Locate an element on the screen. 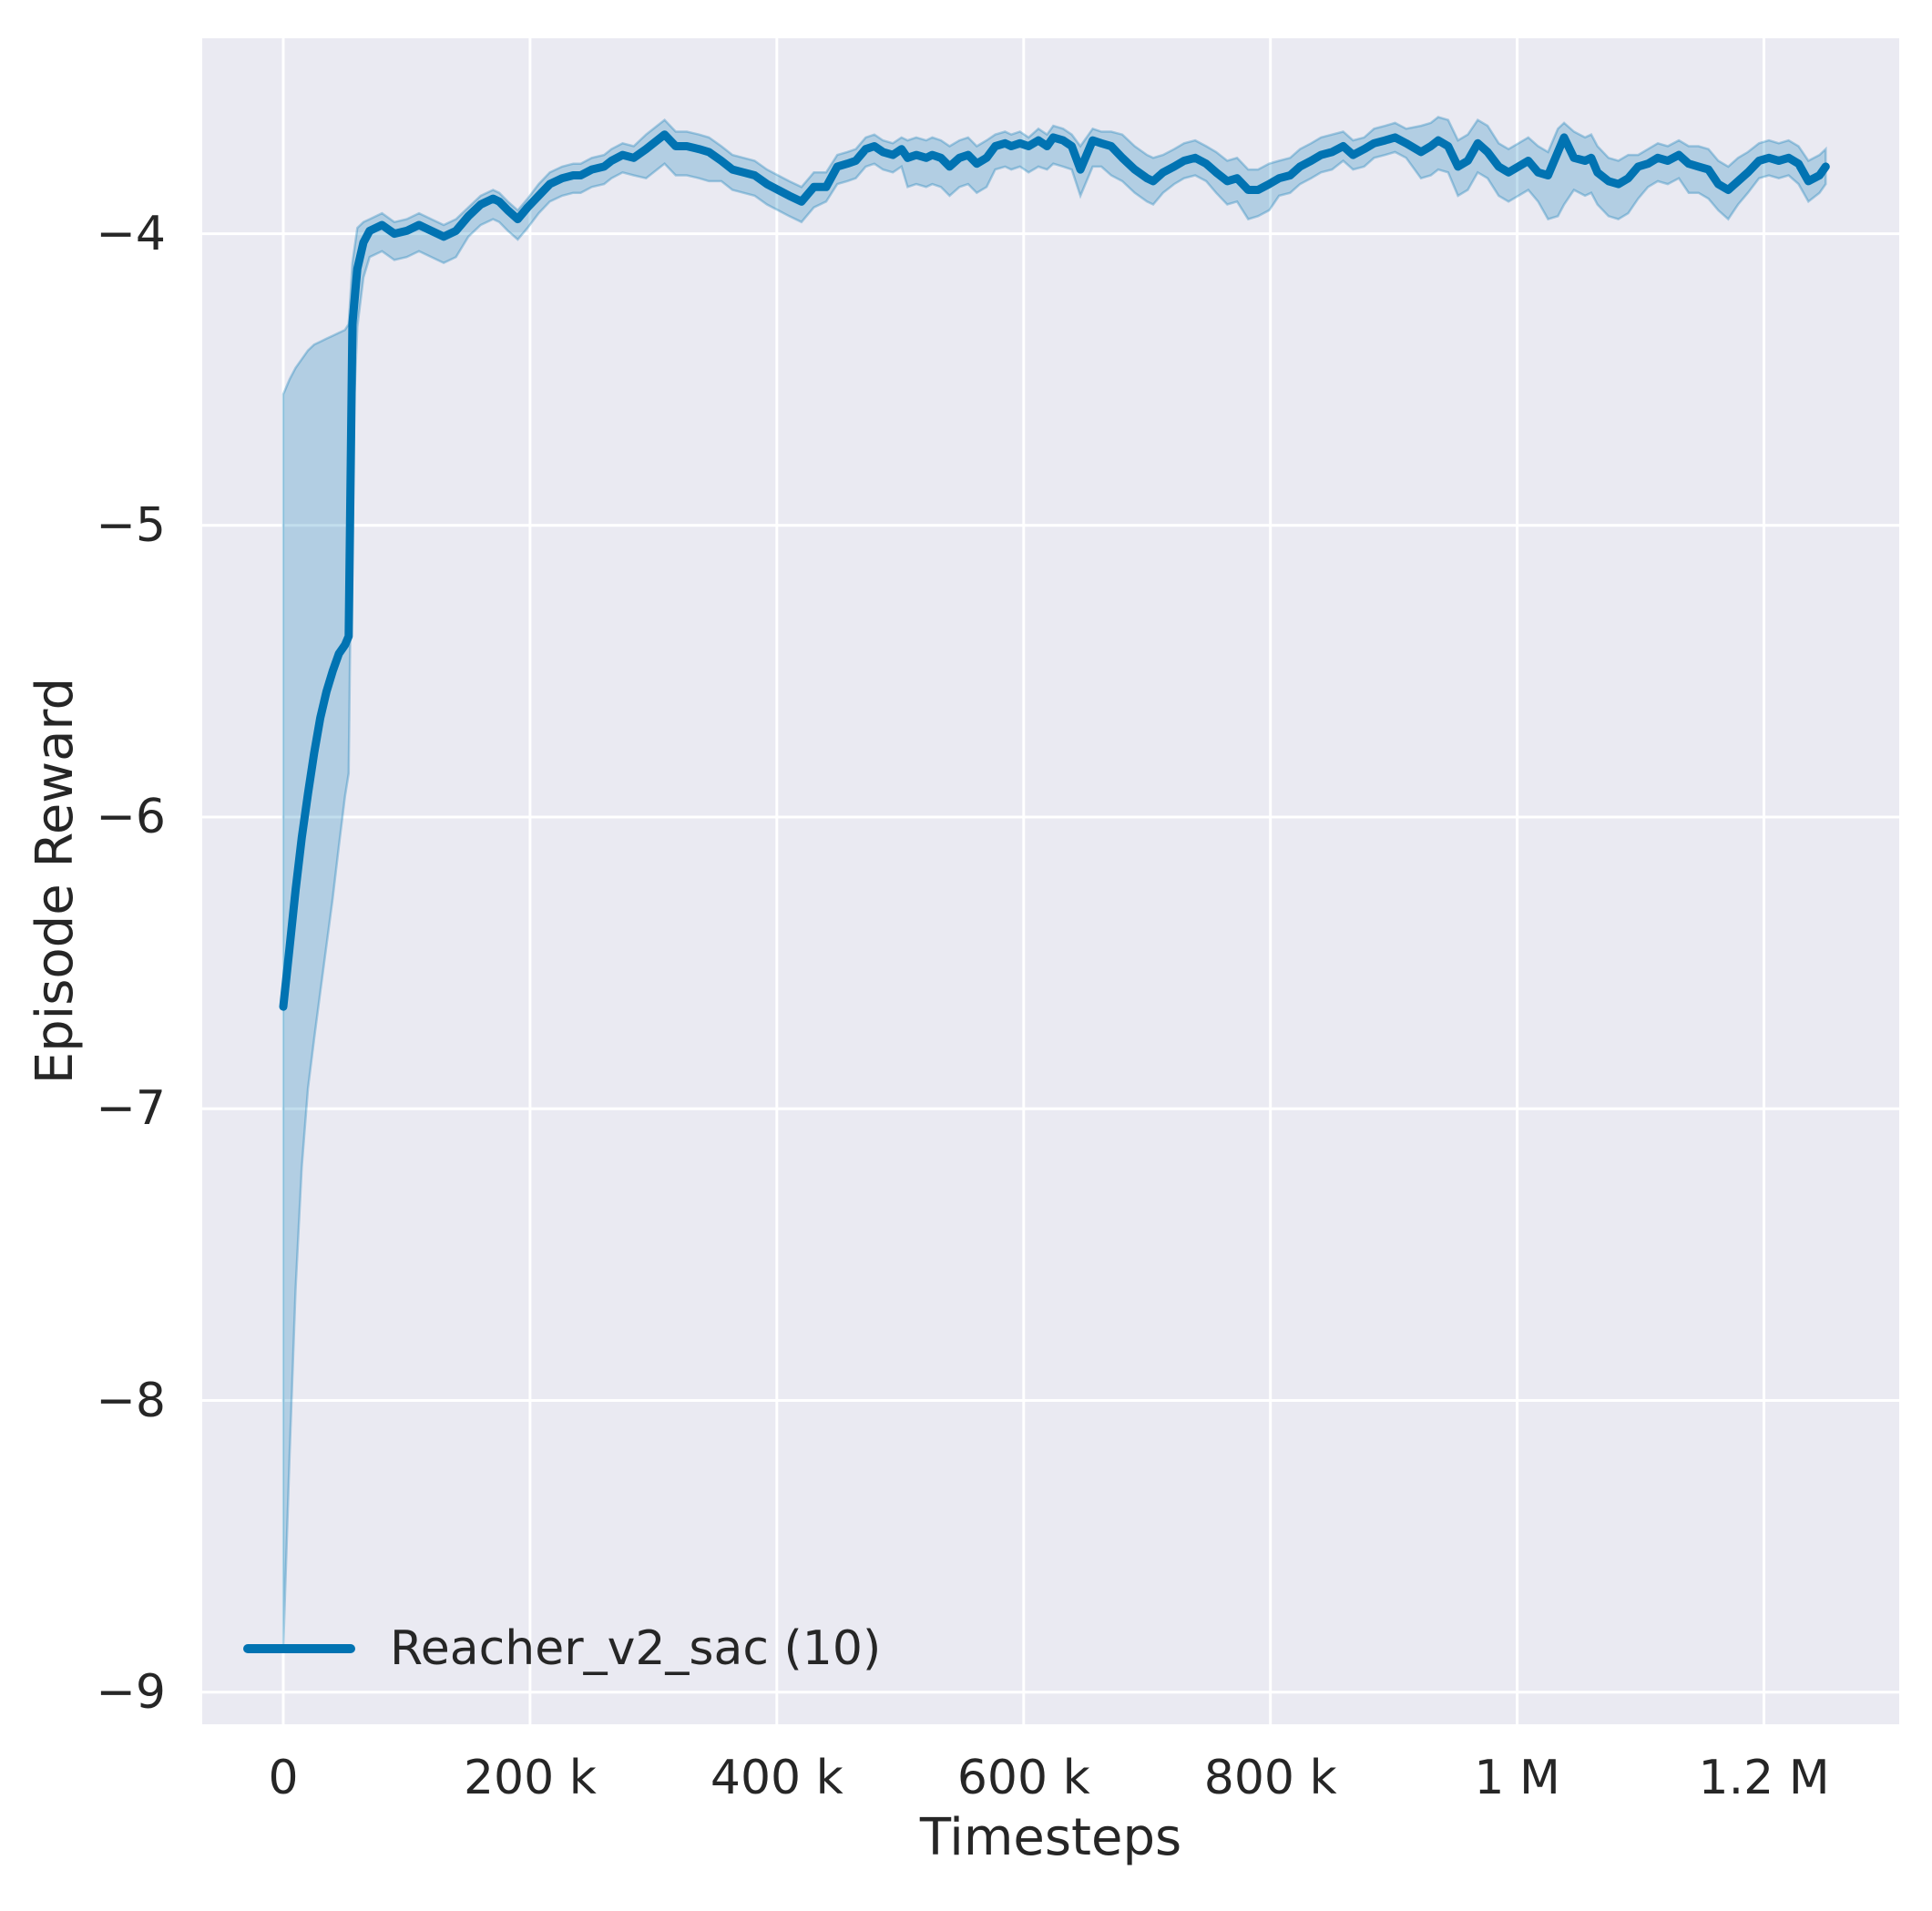 Image resolution: width=1932 pixels, height=1911 pixels. y-tick-label: −6 is located at coordinates (131, 817).